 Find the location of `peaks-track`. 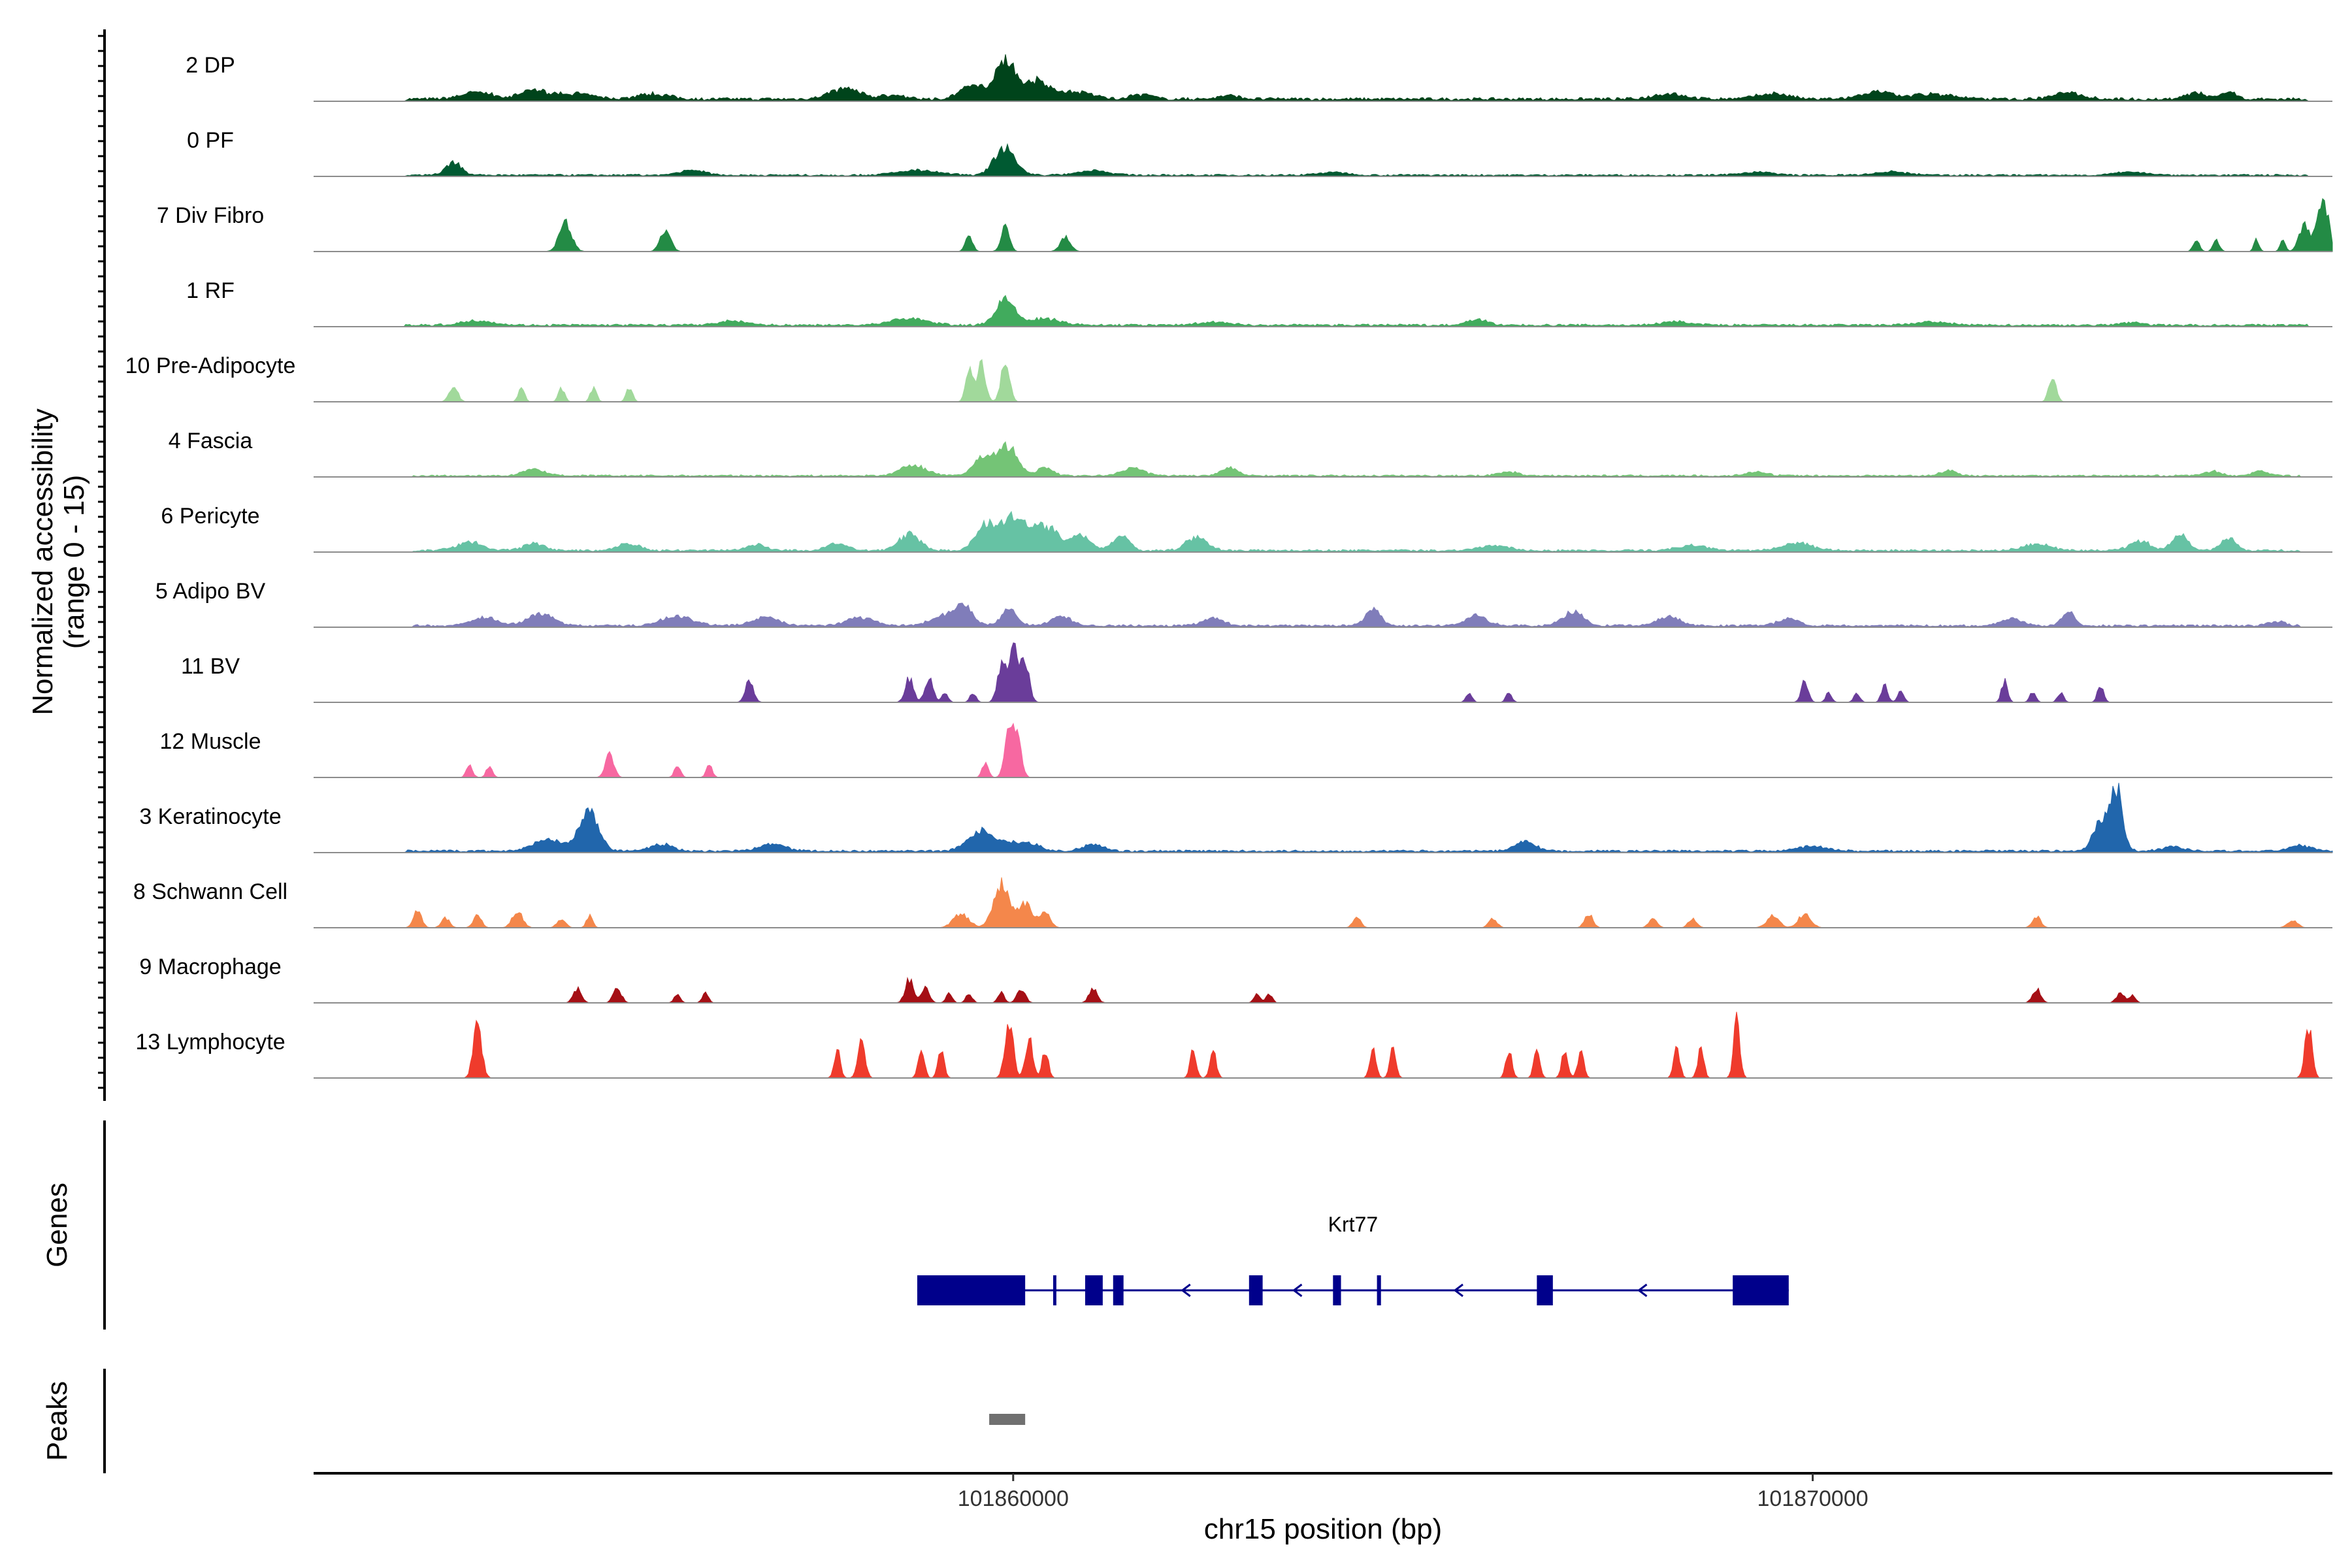

peaks-track is located at coordinates (1007, 1419).